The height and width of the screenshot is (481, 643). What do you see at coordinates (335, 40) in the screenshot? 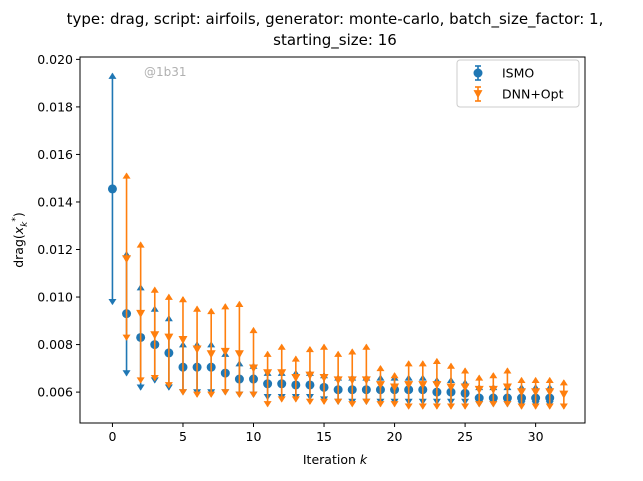
I see `chart-title-line-2: starting_size: 16` at bounding box center [335, 40].